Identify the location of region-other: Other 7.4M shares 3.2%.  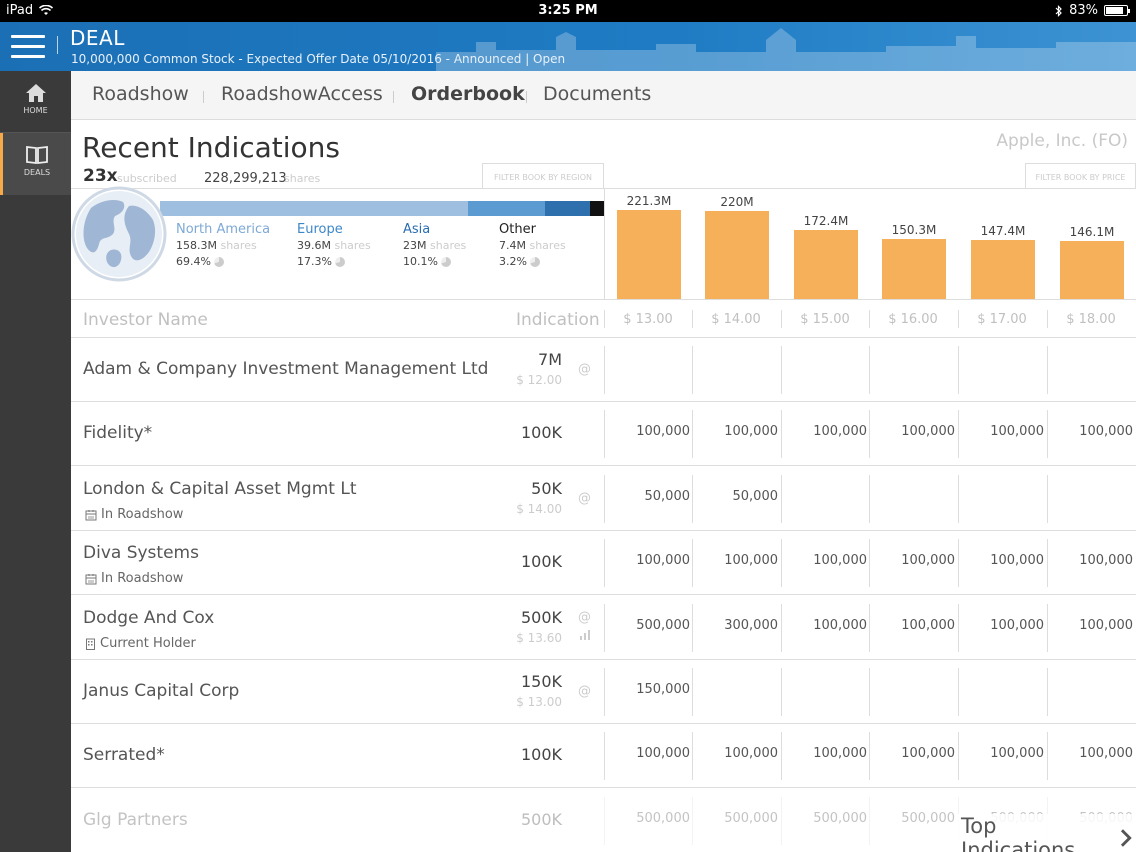
(532, 245).